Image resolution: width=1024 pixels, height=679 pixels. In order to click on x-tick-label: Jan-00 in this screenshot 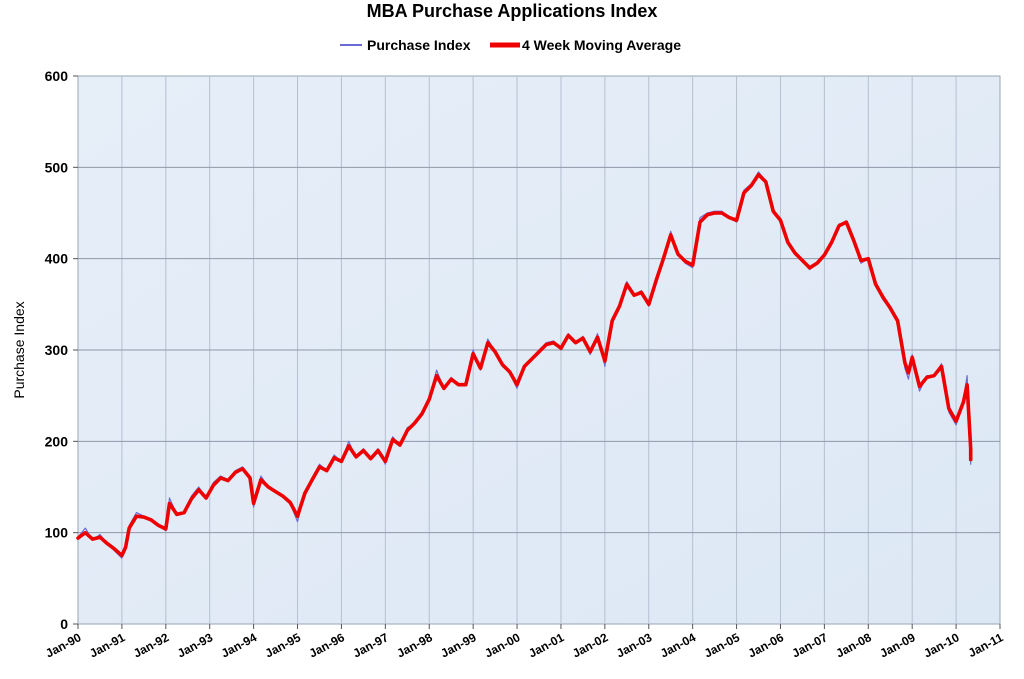, I will do `click(502, 645)`.